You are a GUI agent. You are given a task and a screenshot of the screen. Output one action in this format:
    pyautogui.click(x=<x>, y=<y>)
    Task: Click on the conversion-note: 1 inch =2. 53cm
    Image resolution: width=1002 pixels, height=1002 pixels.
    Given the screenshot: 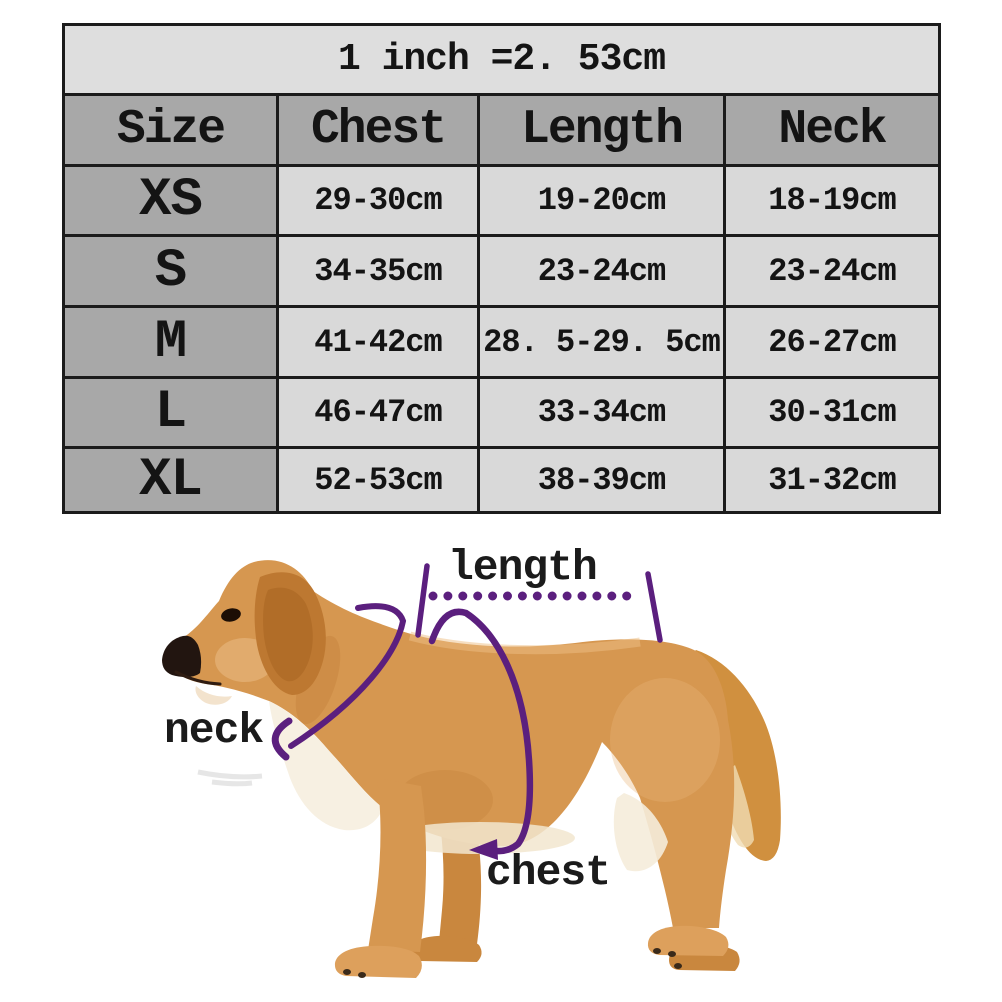 What is the action you would take?
    pyautogui.click(x=501, y=59)
    